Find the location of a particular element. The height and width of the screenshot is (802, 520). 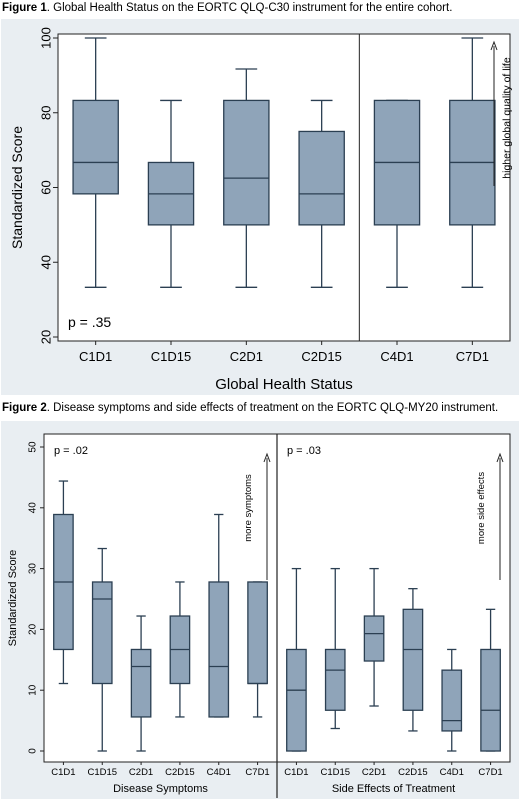

y-tick-label: 60 is located at coordinates (46, 187).